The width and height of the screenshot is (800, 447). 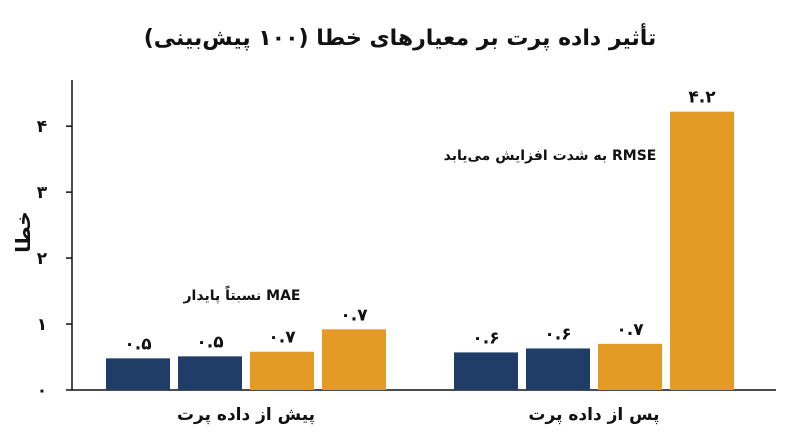 What do you see at coordinates (54, 259) in the screenshot?
I see `y-ticks: ۰ ۱ ۲ ۳ ۴` at bounding box center [54, 259].